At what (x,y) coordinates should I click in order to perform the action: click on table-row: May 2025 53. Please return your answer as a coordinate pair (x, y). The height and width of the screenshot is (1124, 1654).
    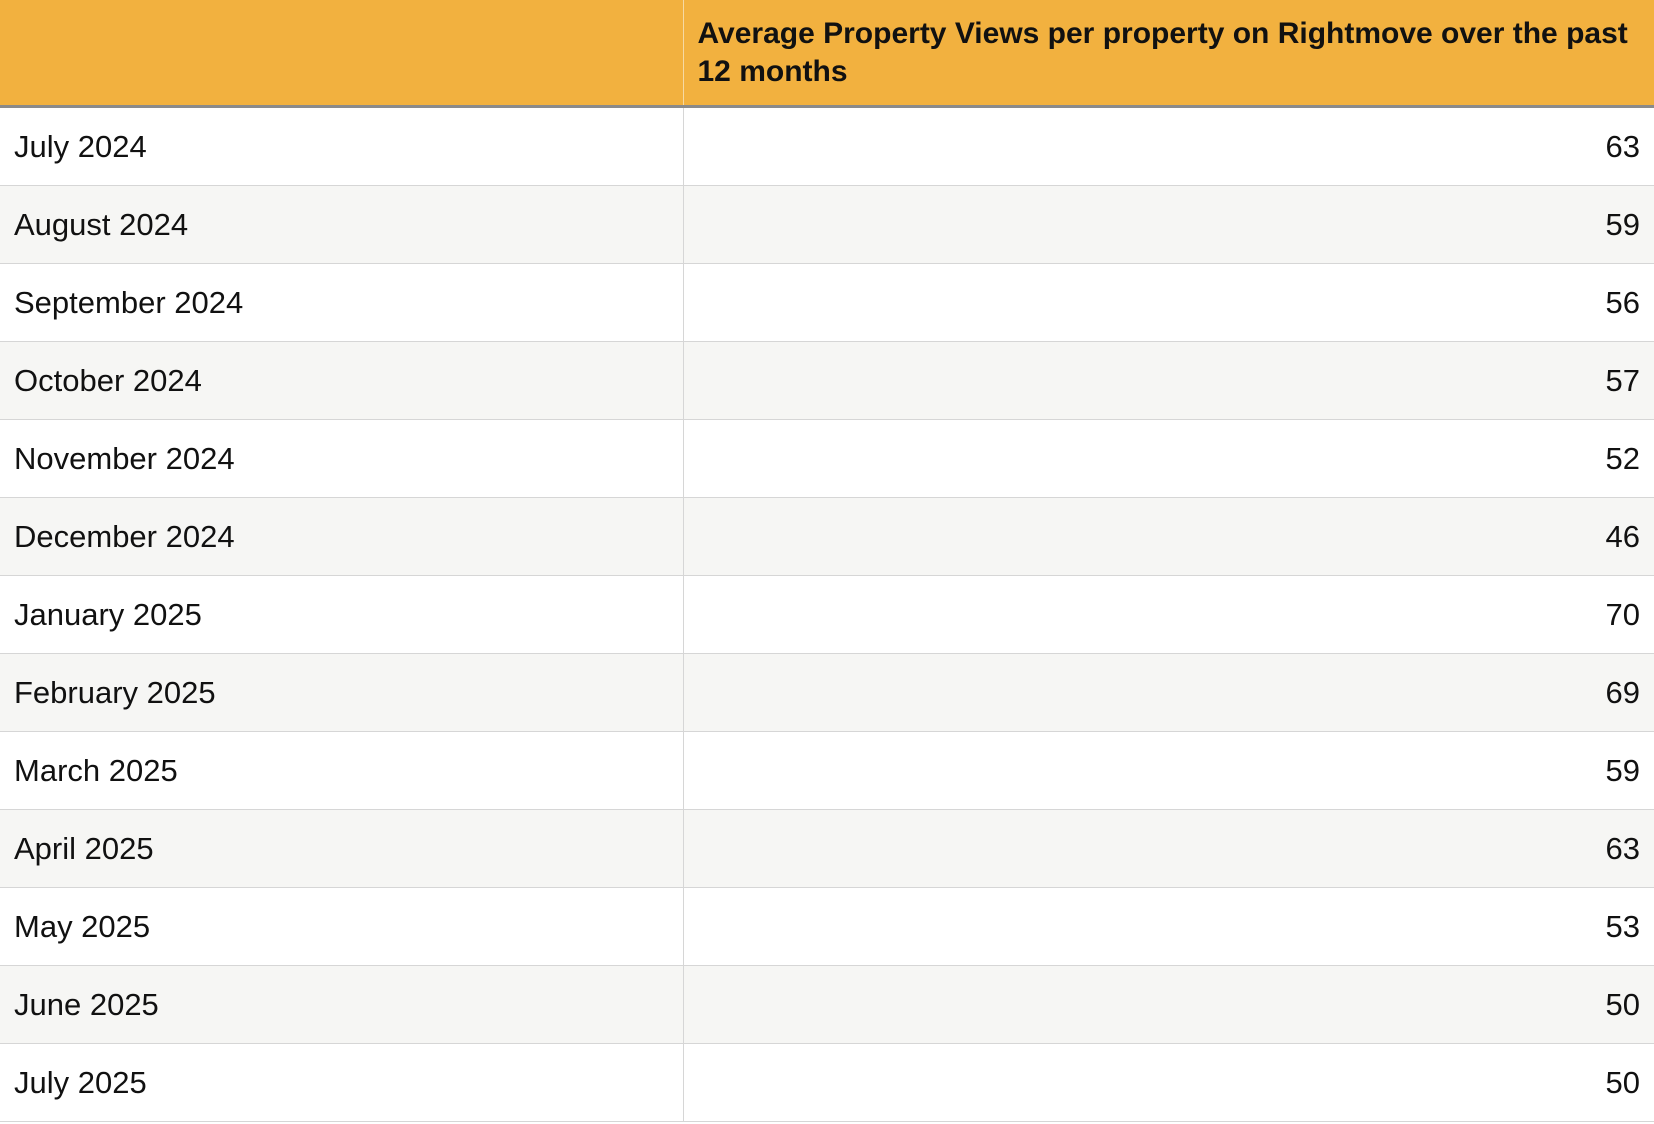
    Looking at the image, I should click on (827, 926).